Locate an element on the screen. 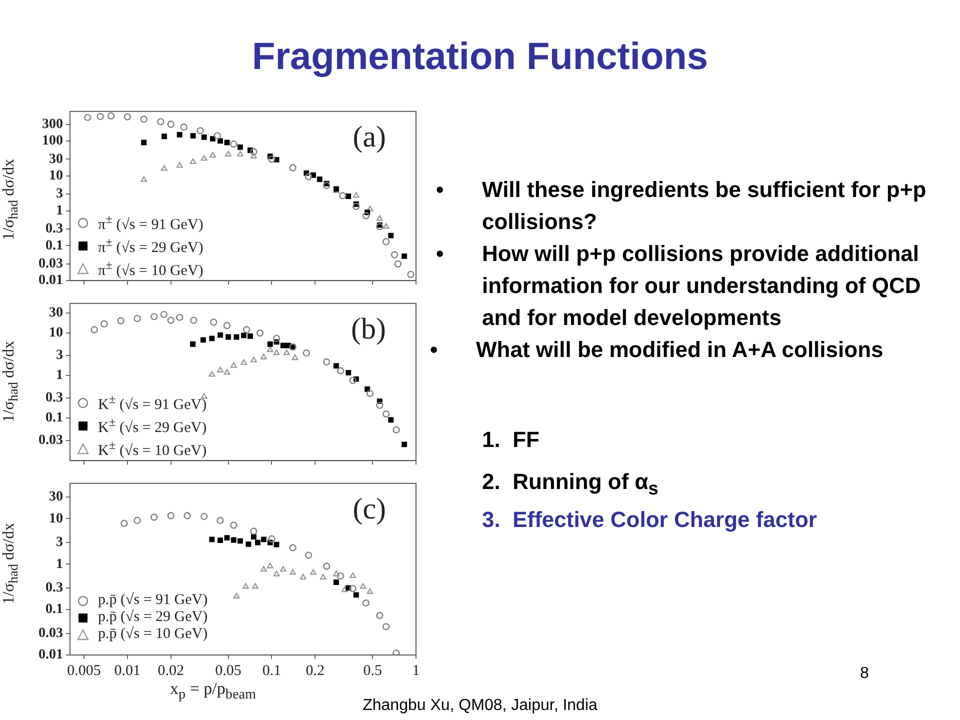 This screenshot has width=960, height=720. x-axis-title: x$_{p}$ = p/p$_{beam}$ is located at coordinates (213, 691).